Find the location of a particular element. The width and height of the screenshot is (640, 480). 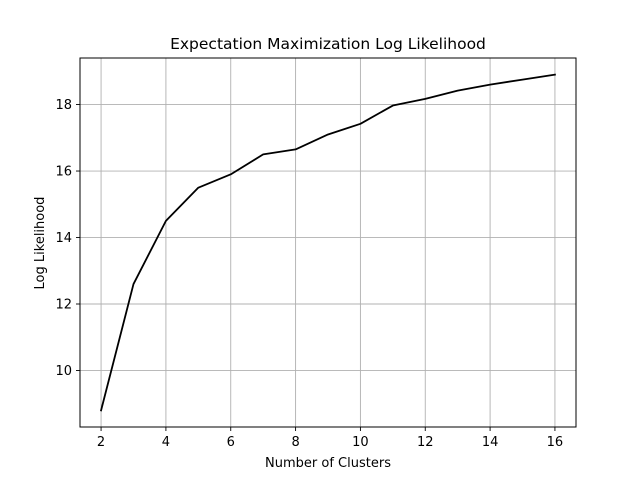

x-tick-label: 8 is located at coordinates (295, 442).